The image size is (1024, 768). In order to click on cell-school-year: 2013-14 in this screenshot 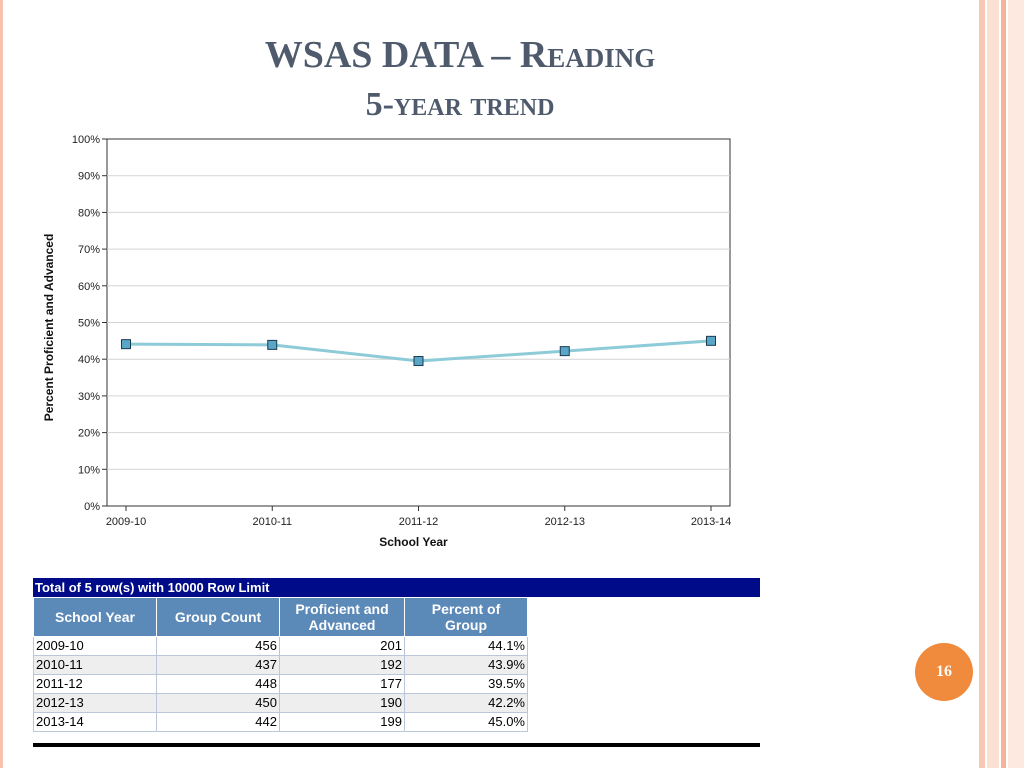, I will do `click(95, 722)`.